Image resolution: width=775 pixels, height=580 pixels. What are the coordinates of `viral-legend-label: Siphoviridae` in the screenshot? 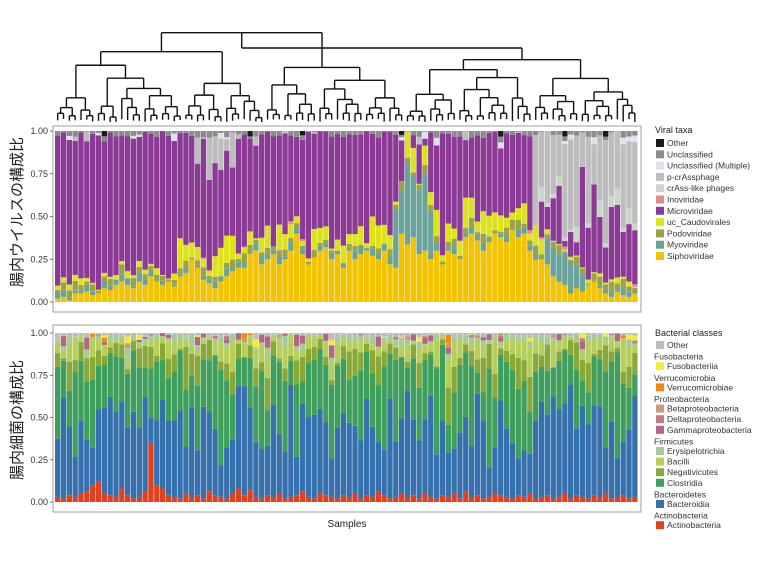 It's located at (690, 256).